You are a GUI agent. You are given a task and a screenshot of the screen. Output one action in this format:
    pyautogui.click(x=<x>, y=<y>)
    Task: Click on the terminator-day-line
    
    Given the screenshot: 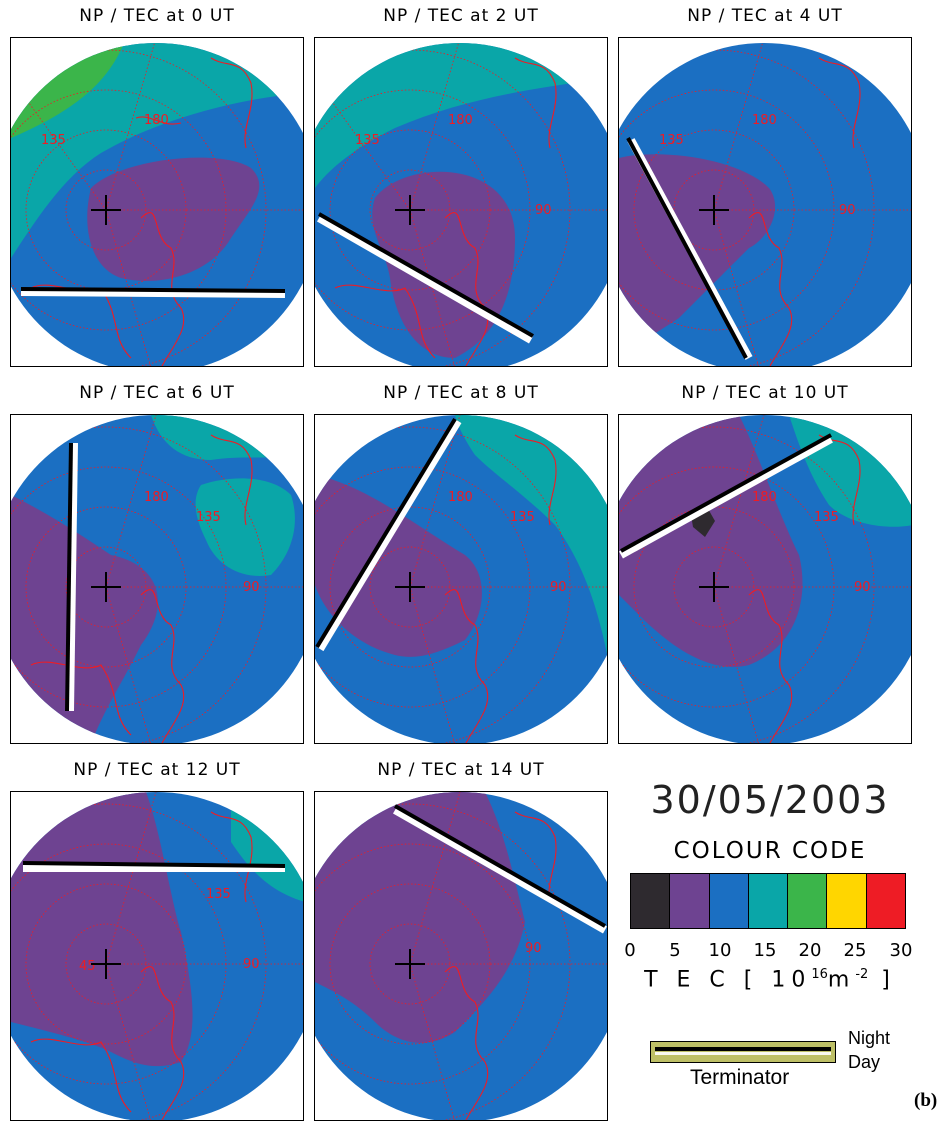 What is the action you would take?
    pyautogui.click(x=743, y=1053)
    